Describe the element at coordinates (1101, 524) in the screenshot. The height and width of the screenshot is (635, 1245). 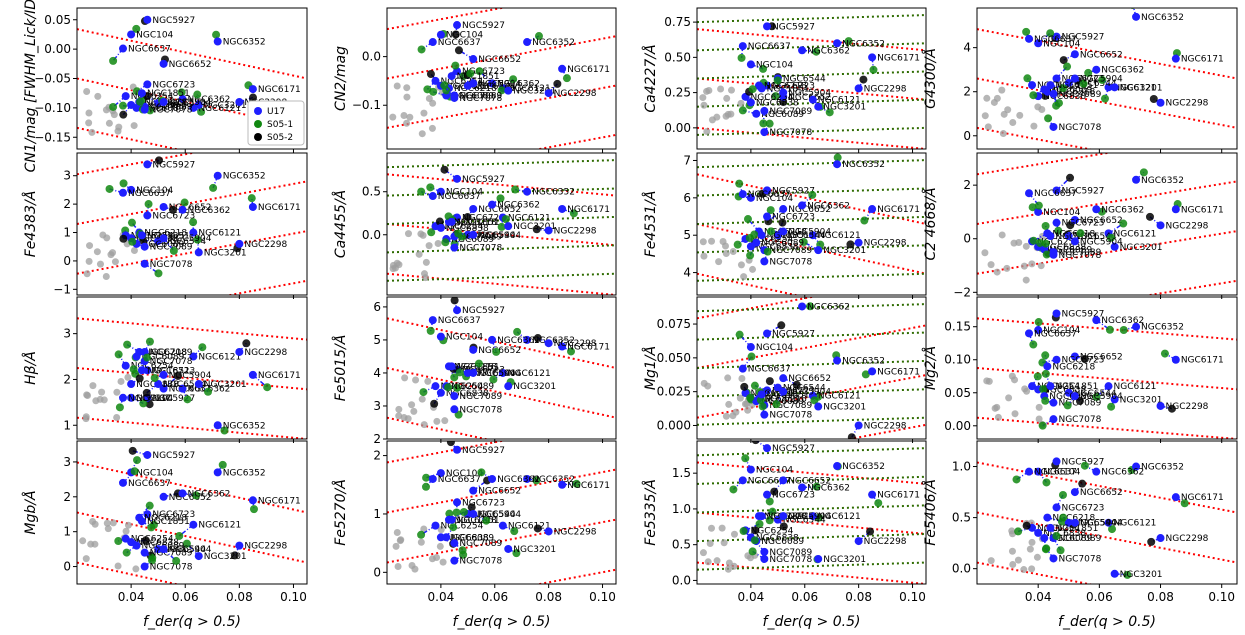
I see `cluster-label: NGC5904` at that location.